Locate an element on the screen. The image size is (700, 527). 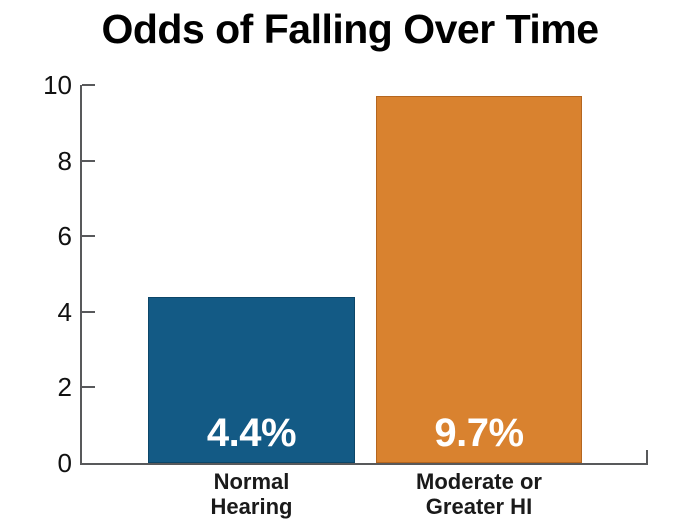
category-label-normal-hearing: Normal Hearing is located at coordinates (251, 494).